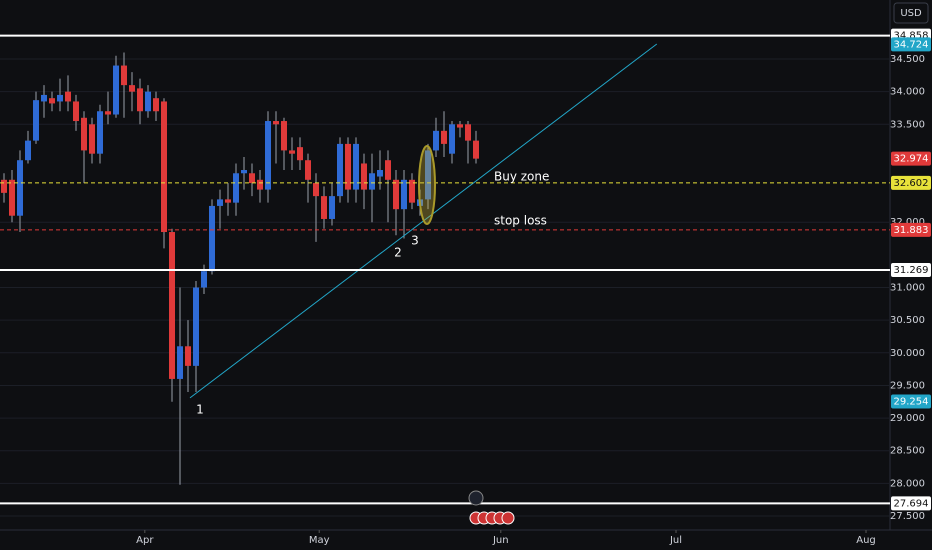 The width and height of the screenshot is (932, 550). Describe the element at coordinates (907, 59) in the screenshot. I see `y-tick-label: 34.500` at that location.